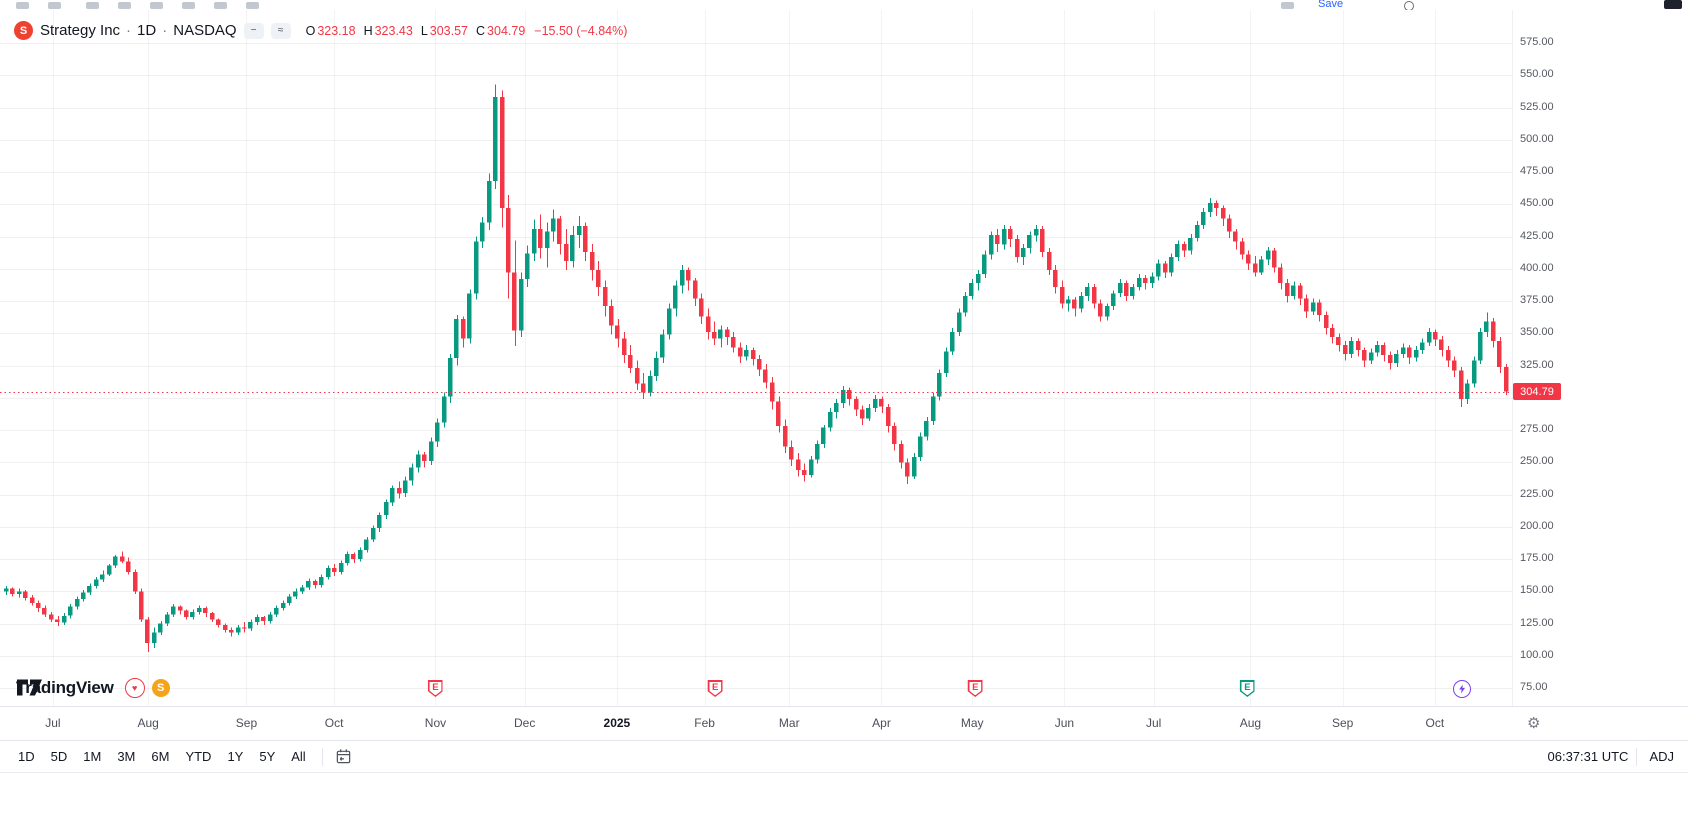  I want to click on range-1y: 1Y, so click(235, 756).